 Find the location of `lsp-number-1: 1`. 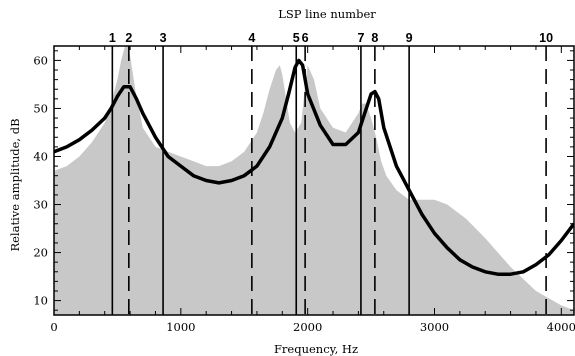

lsp-number-1: 1 is located at coordinates (112, 38).